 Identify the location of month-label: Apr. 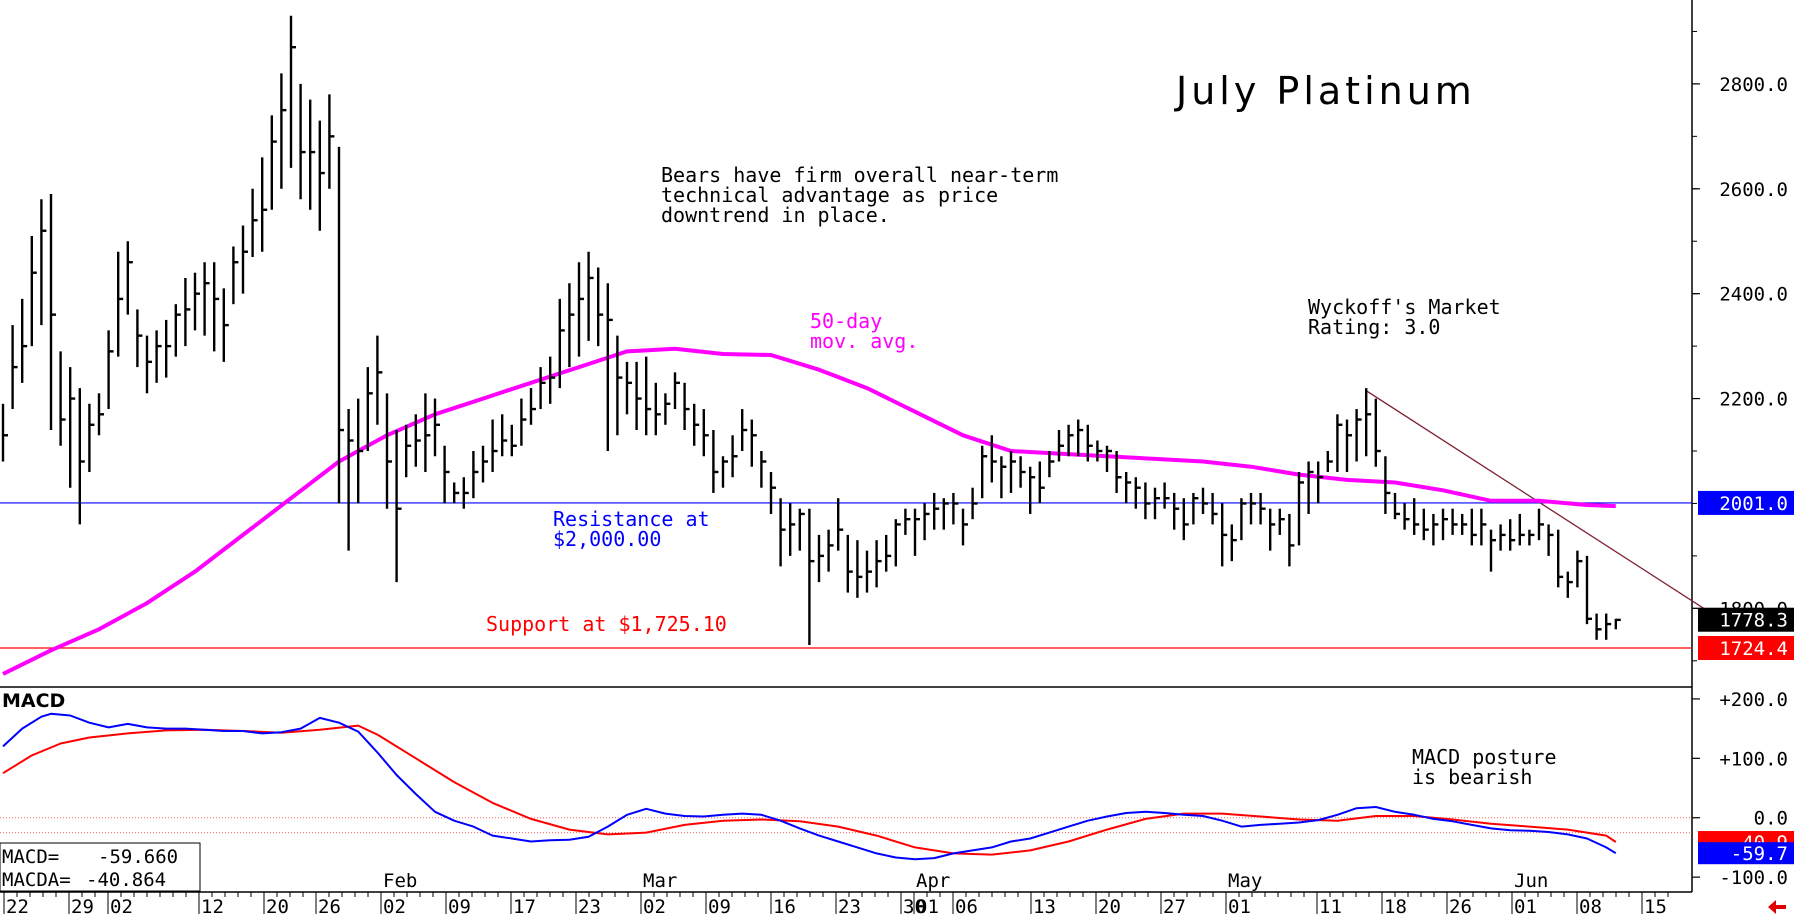
(933, 881).